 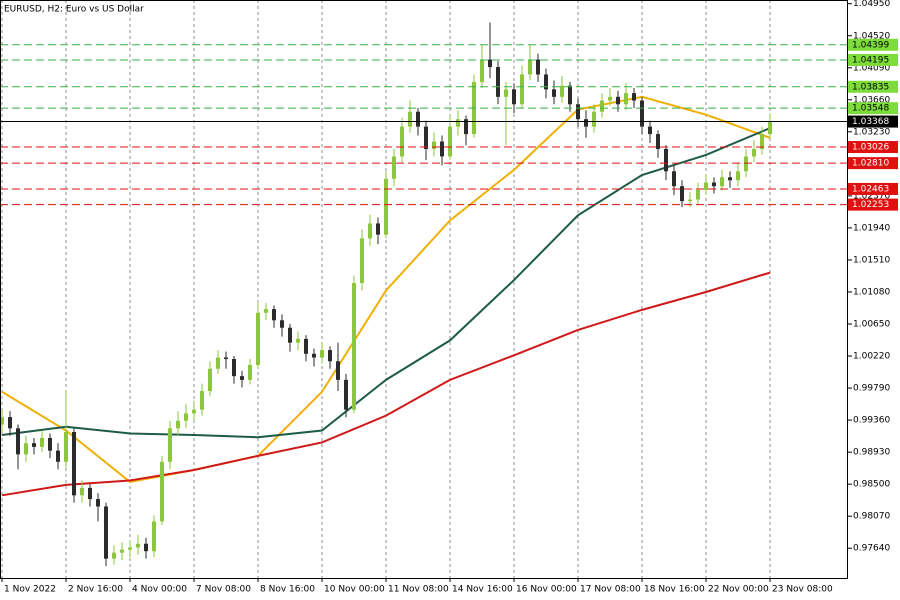 What do you see at coordinates (870, 87) in the screenshot?
I see `level-label: 1.03835` at bounding box center [870, 87].